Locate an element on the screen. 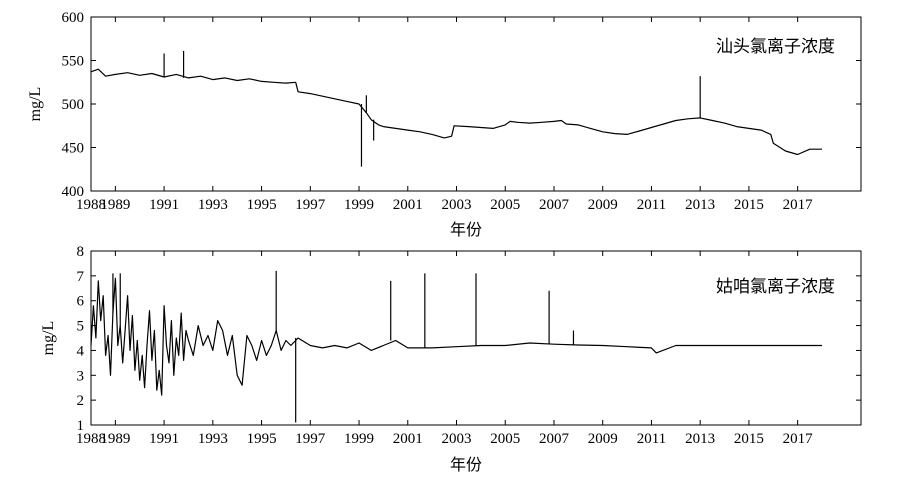 Image resolution: width=904 pixels, height=485 pixels. legend-label: 姑咱氯离子浓度 is located at coordinates (775, 286).